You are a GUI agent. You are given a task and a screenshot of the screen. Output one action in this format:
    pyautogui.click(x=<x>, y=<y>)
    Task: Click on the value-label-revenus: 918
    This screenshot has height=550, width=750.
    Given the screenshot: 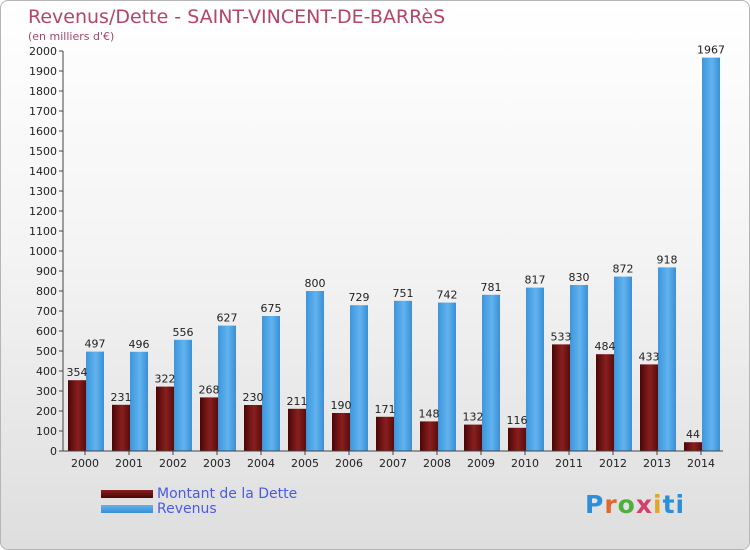 What is the action you would take?
    pyautogui.click(x=667, y=259)
    